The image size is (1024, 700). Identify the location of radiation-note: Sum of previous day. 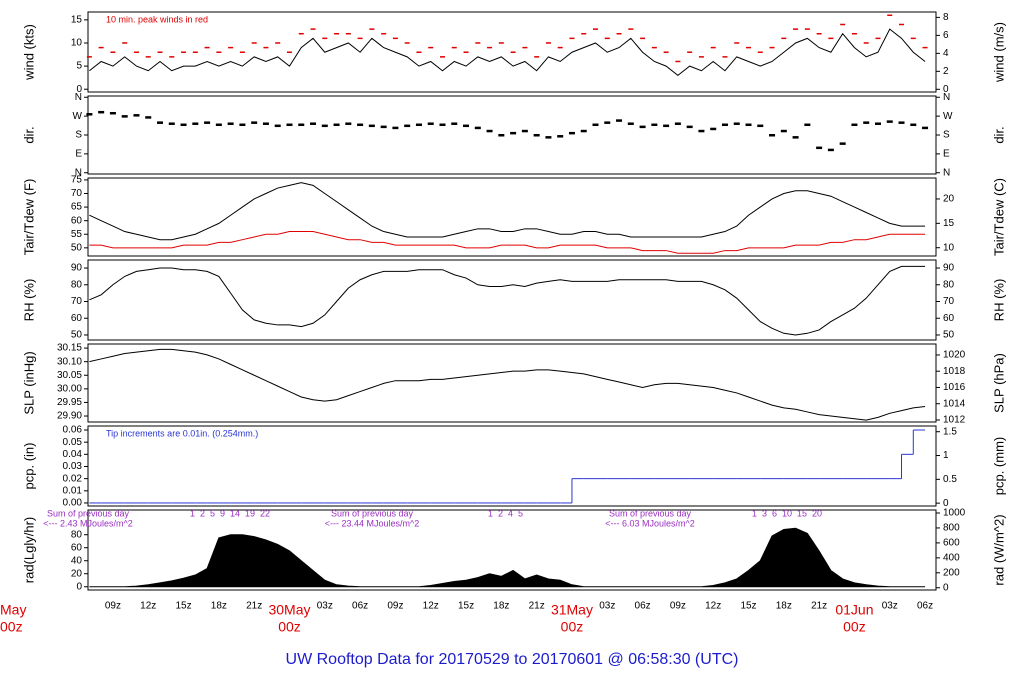
(372, 513).